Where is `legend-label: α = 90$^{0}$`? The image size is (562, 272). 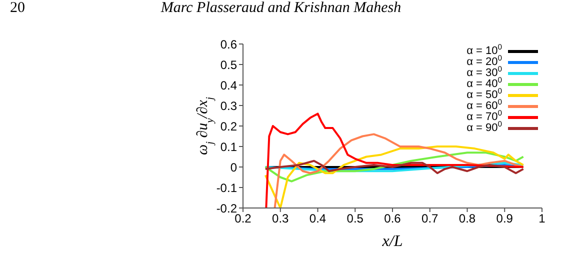
legend-label: α = 90$^{0}$ is located at coordinates (484, 126).